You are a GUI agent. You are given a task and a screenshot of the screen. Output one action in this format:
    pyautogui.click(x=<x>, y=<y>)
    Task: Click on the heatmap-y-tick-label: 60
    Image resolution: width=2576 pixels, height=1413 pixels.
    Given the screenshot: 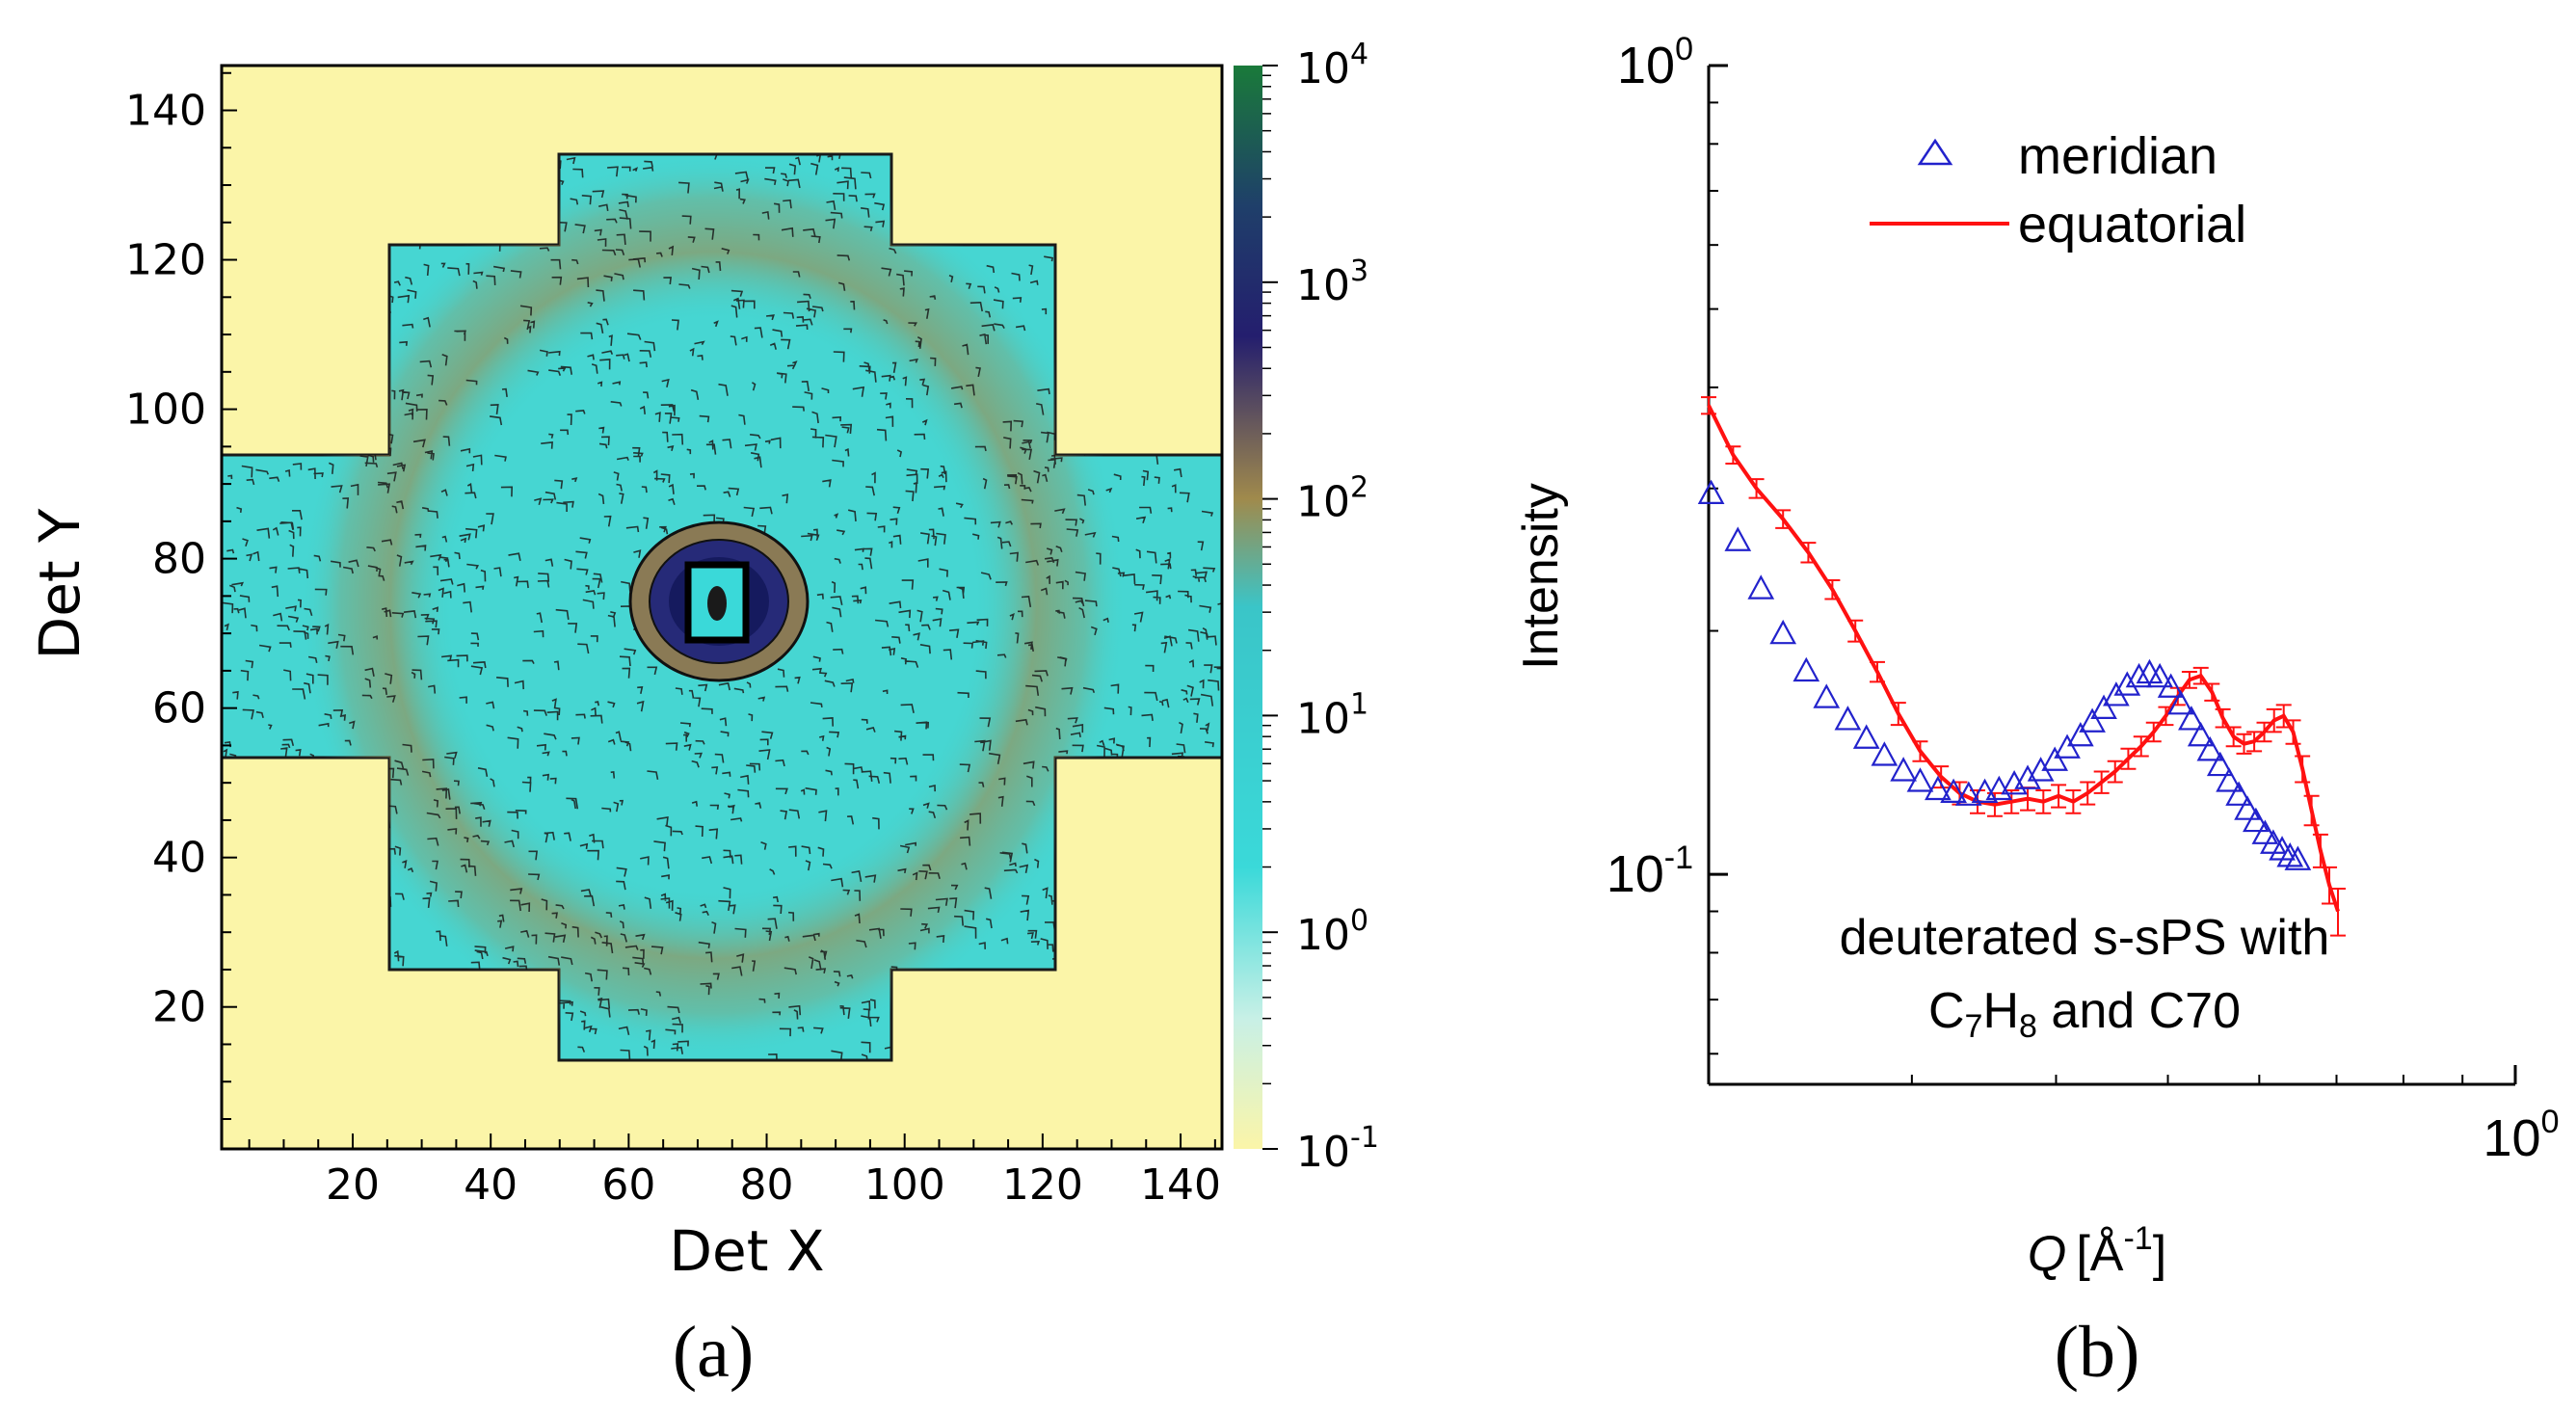 What is the action you would take?
    pyautogui.click(x=179, y=708)
    